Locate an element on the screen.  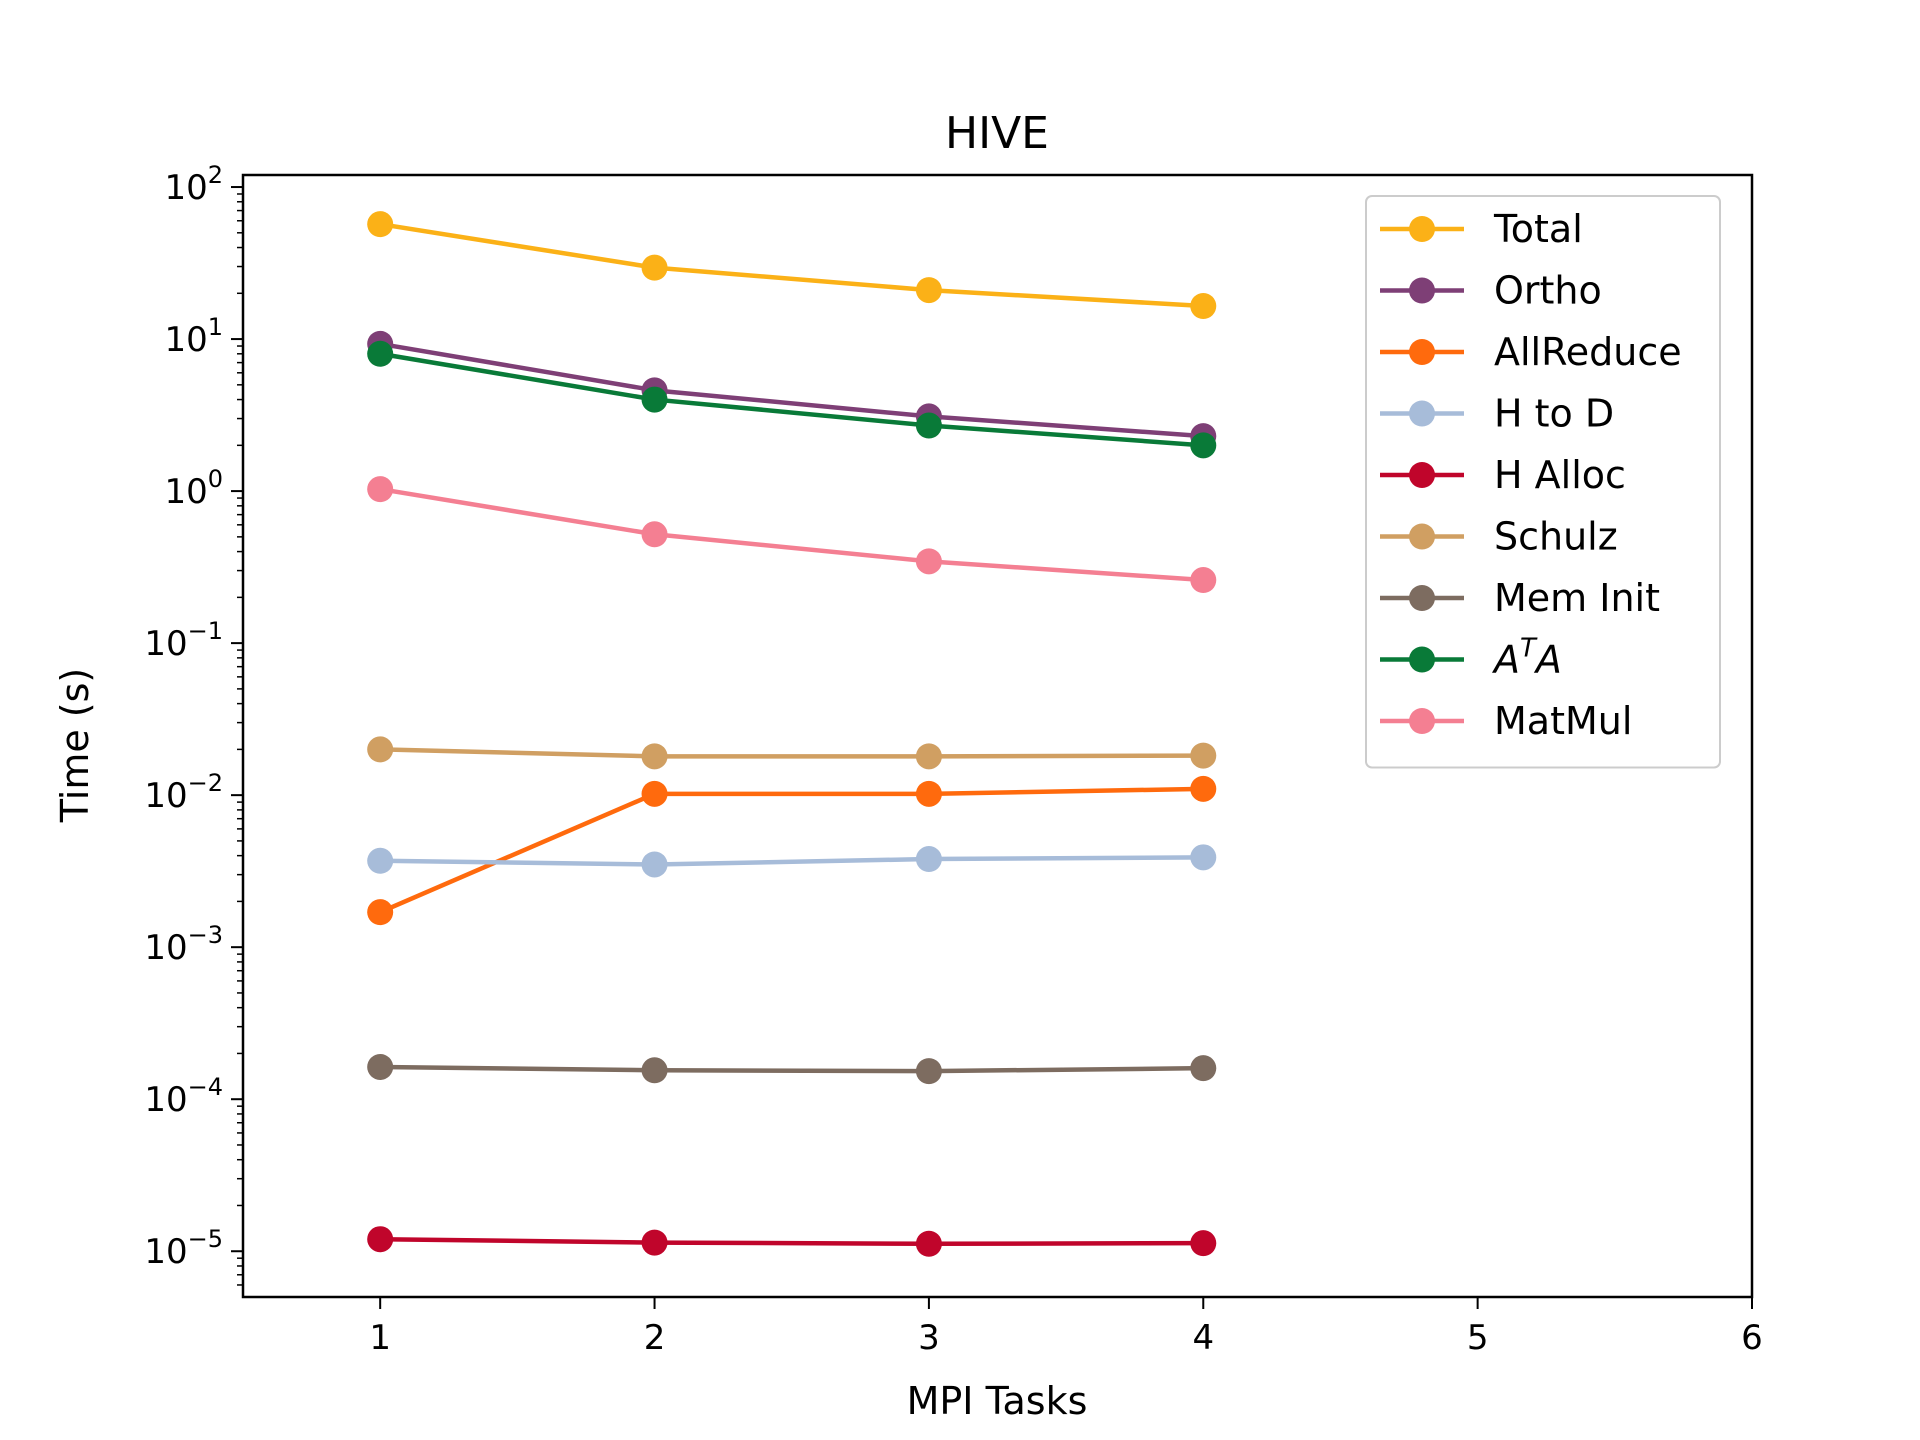
x-tick-label: 4 is located at coordinates (1203, 1338).